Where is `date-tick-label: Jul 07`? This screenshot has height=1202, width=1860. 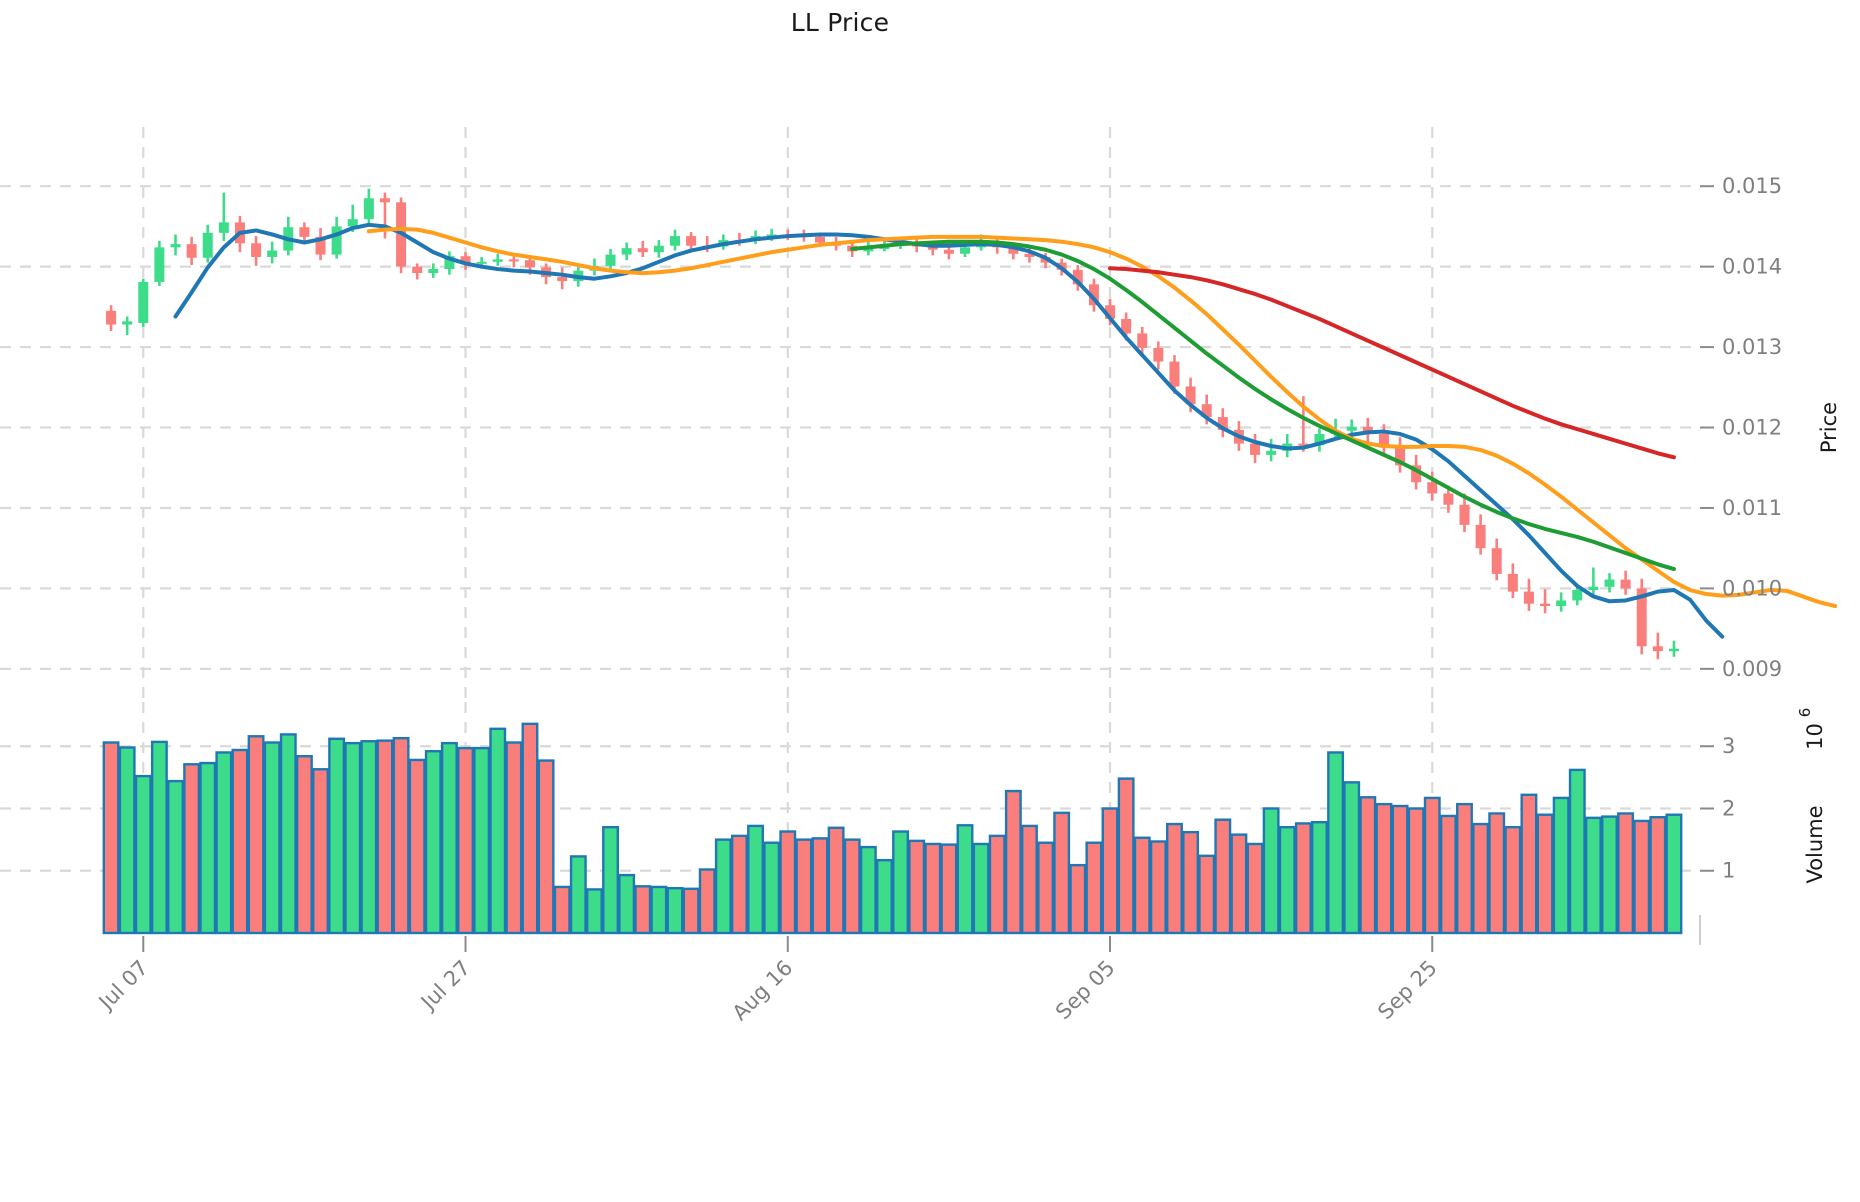
date-tick-label: Jul 07 is located at coordinates (123, 986).